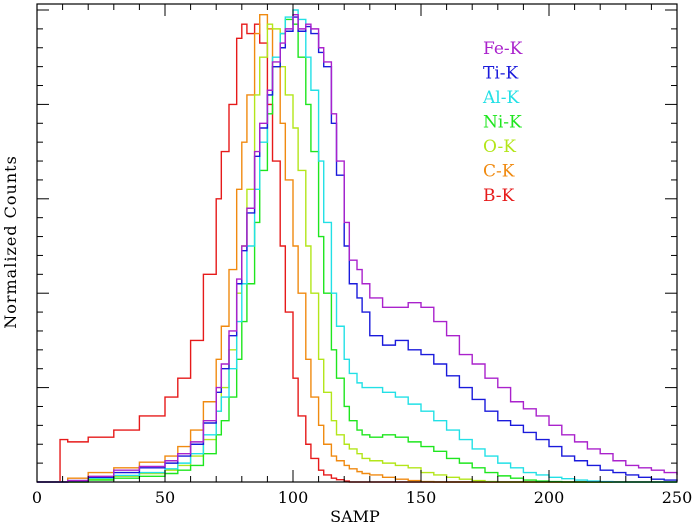 The height and width of the screenshot is (532, 695). I want to click on x-axis-label: SAMP, so click(355, 516).